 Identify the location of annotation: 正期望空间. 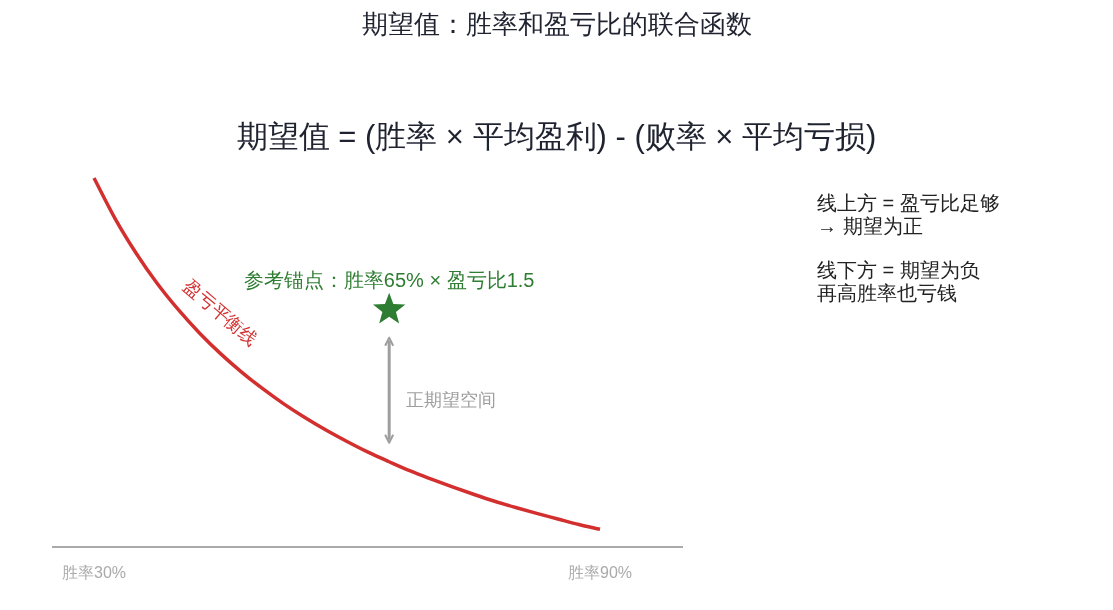
(451, 400).